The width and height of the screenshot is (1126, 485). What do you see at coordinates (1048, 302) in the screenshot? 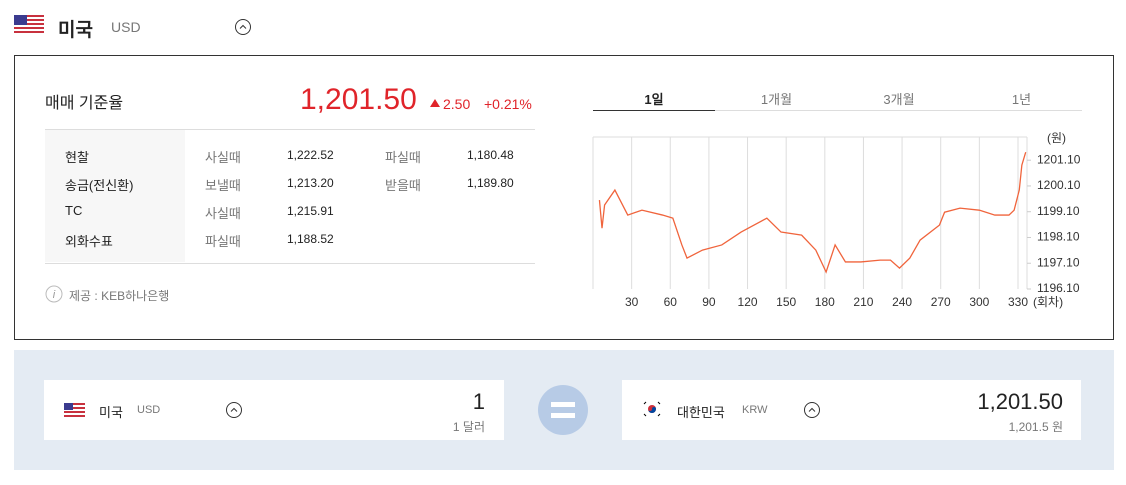
I see `x-axis-label: (회차)` at bounding box center [1048, 302].